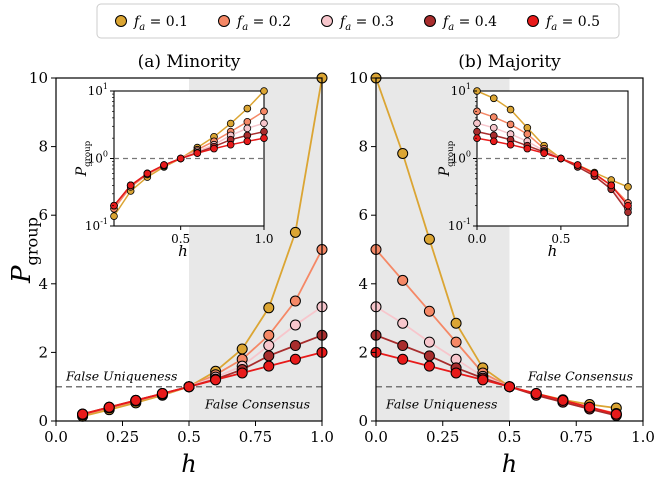 The width and height of the screenshot is (664, 484). Describe the element at coordinates (160, 23) in the screenshot. I see `legend-label: fa = 0.1` at that location.